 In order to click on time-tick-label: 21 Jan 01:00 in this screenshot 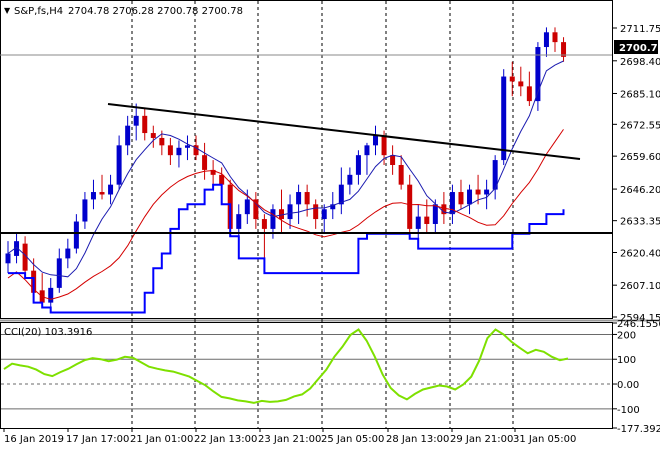, I will do `click(161, 439)`.